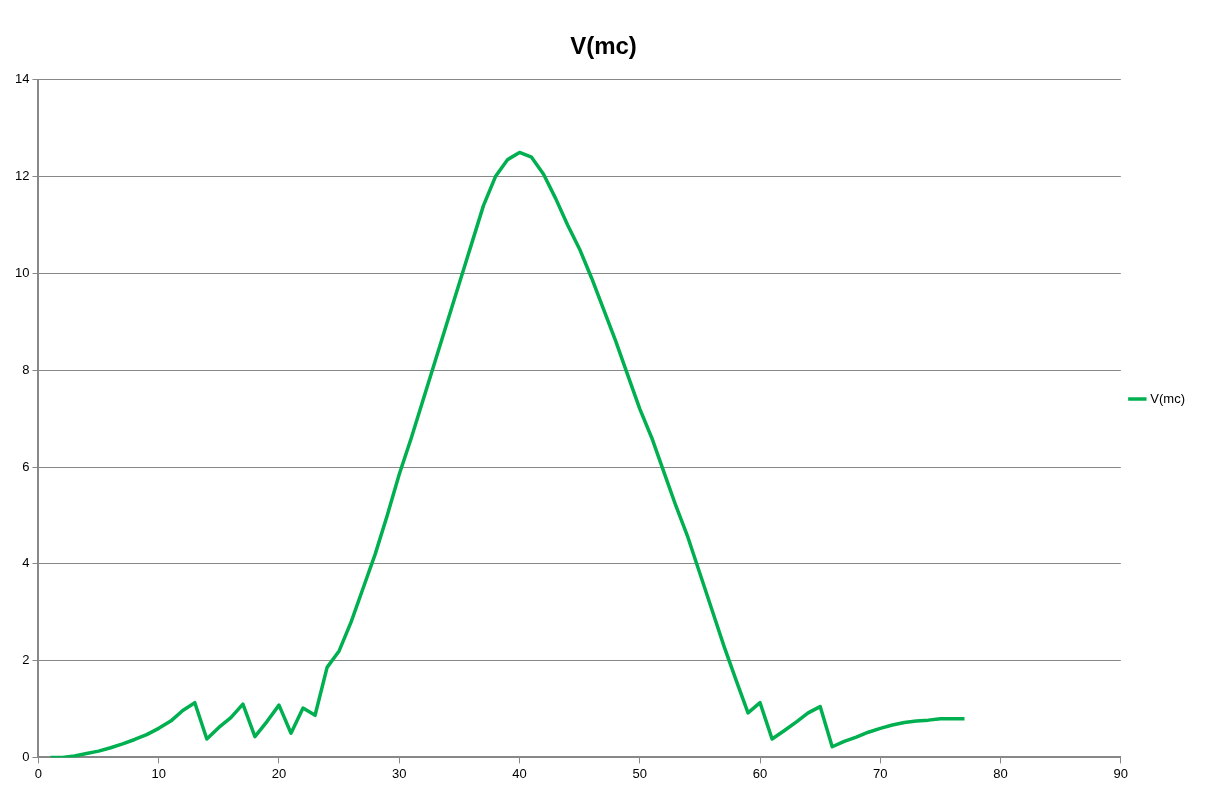 Image resolution: width=1213 pixels, height=793 pixels. What do you see at coordinates (1000, 773) in the screenshot?
I see `x-tick-label: 80` at bounding box center [1000, 773].